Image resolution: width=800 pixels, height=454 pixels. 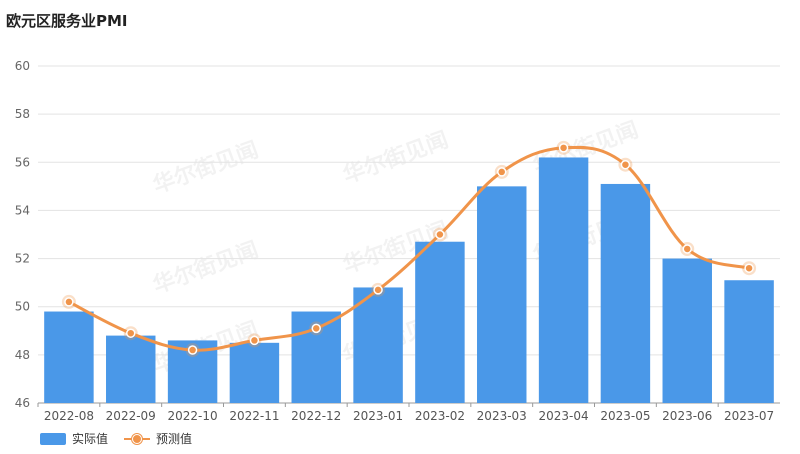 I want to click on x-tick-label: 2022-08, so click(x=69, y=416).